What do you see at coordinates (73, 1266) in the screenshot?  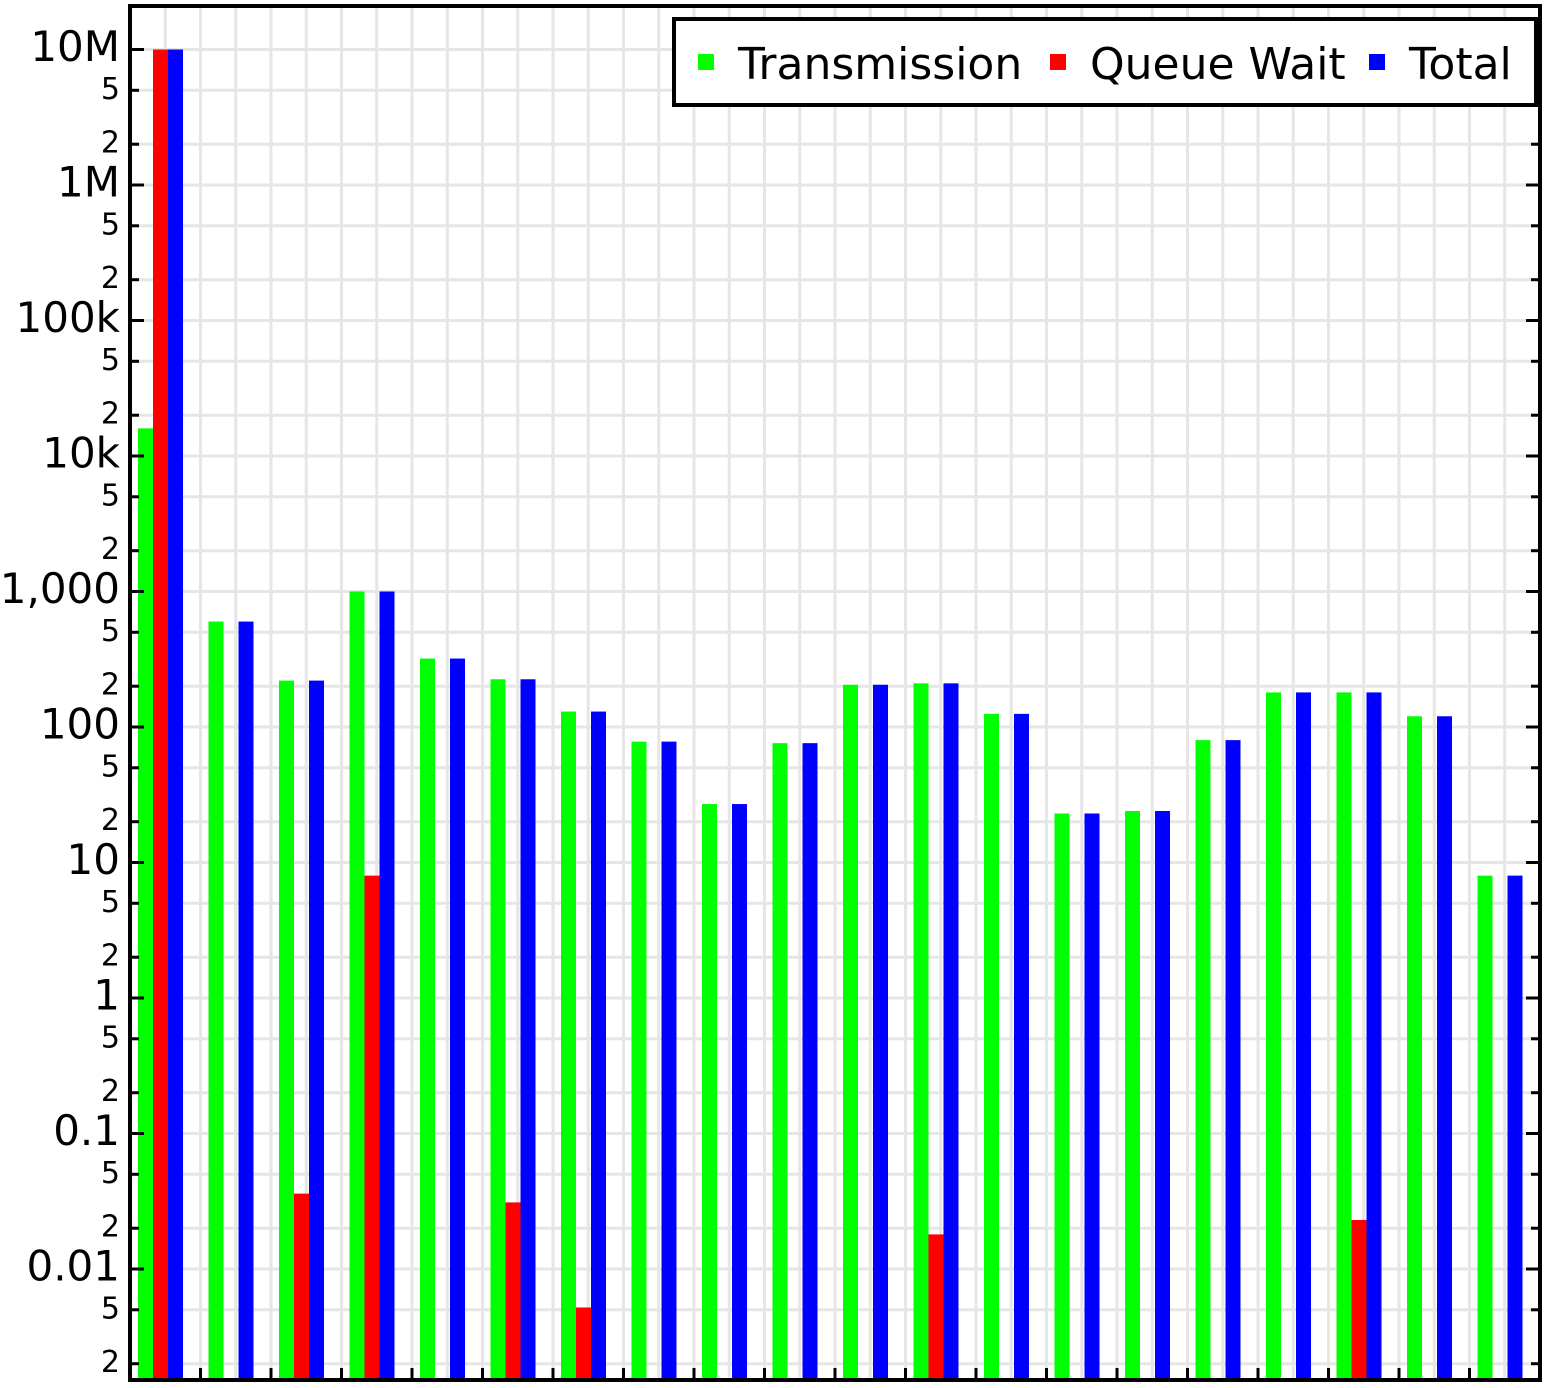 I see `y-tick-label-major: 0.01` at bounding box center [73, 1266].